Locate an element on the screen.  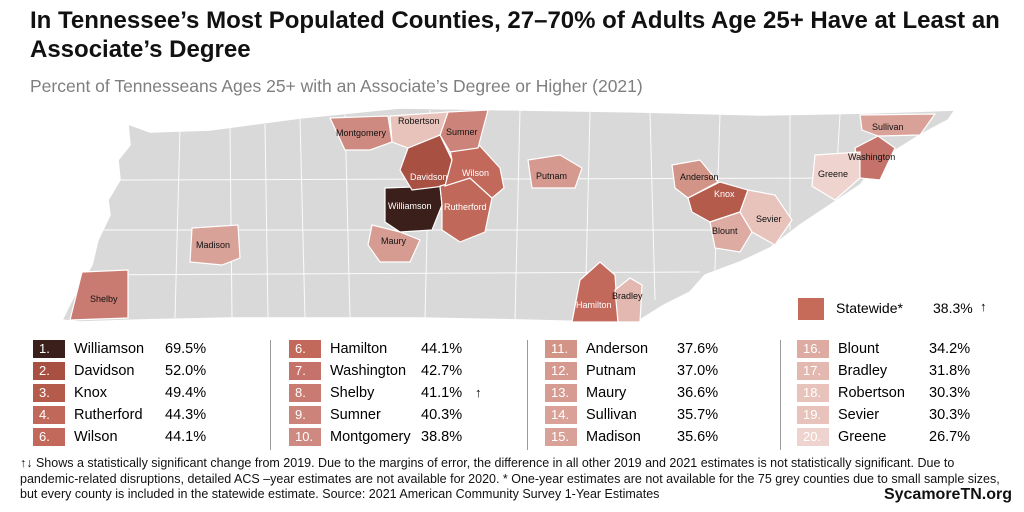
rank-badge: 4. is located at coordinates (49, 415).